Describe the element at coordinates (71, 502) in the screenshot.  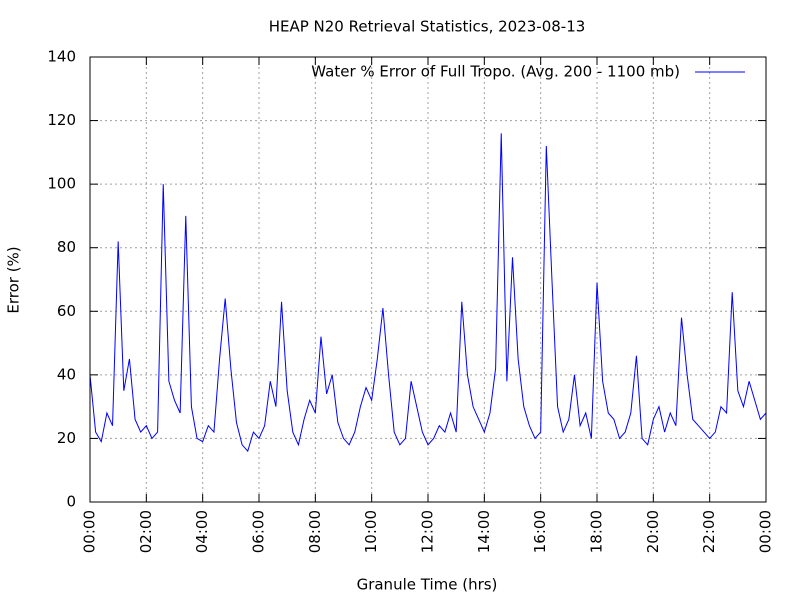
I see `y-tick-label: 0` at that location.